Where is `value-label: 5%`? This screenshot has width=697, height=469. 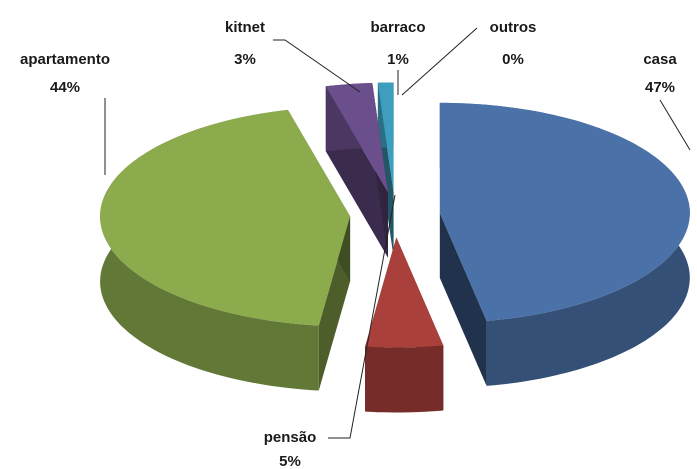 value-label: 5% is located at coordinates (290, 461).